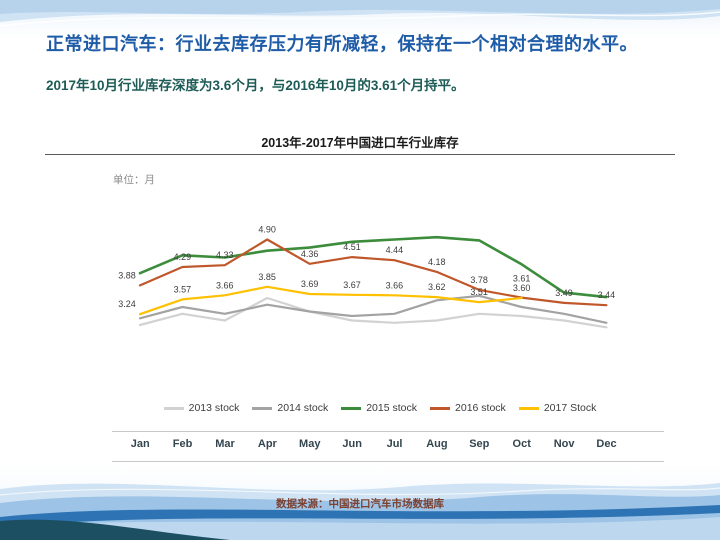 The image size is (720, 540). Describe the element at coordinates (607, 295) in the screenshot. I see `data-label-2016-stock-dec: 3.44` at that location.